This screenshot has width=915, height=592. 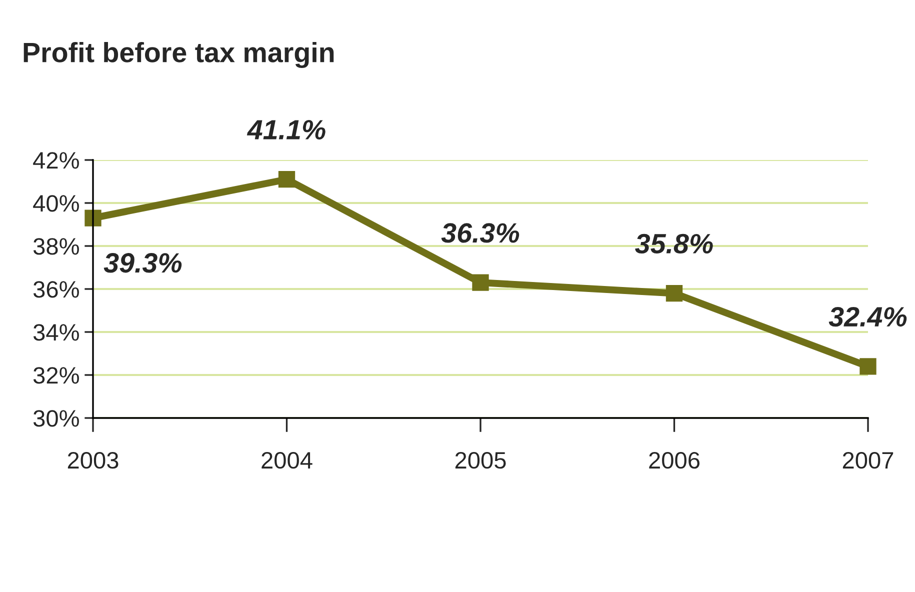 I want to click on x-tick-label: 2006, so click(x=674, y=460).